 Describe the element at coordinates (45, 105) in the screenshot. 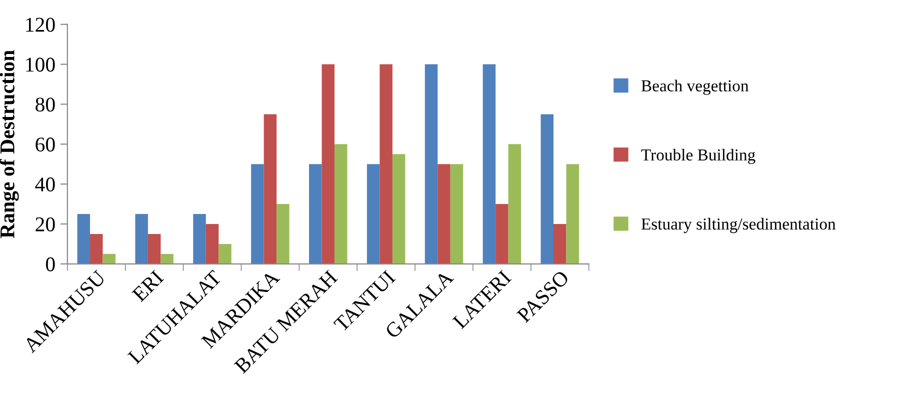

I see `y-tick-label: 80` at that location.